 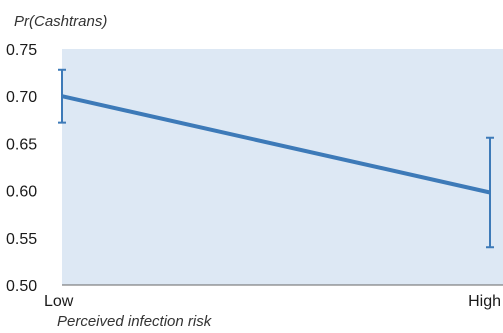 What do you see at coordinates (21, 239) in the screenshot?
I see `y-tick-label: 0.55` at bounding box center [21, 239].